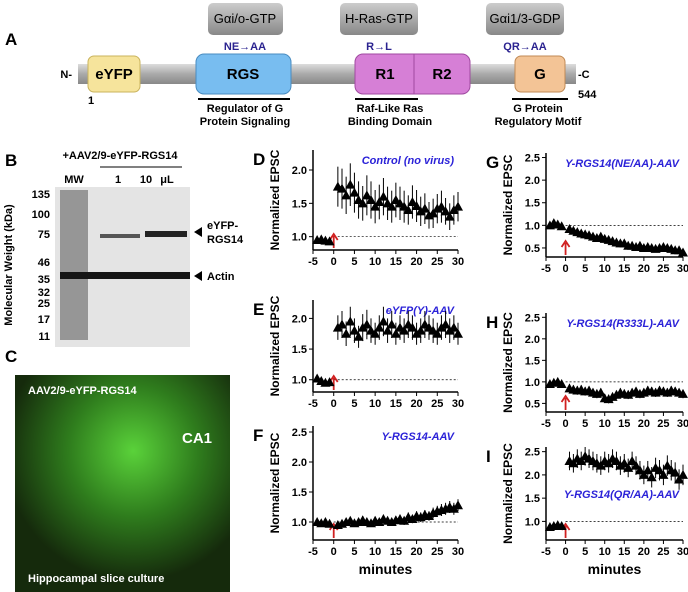 The height and width of the screenshot is (592, 688). What do you see at coordinates (584, 75) in the screenshot?
I see `terminus: -C` at bounding box center [584, 75].